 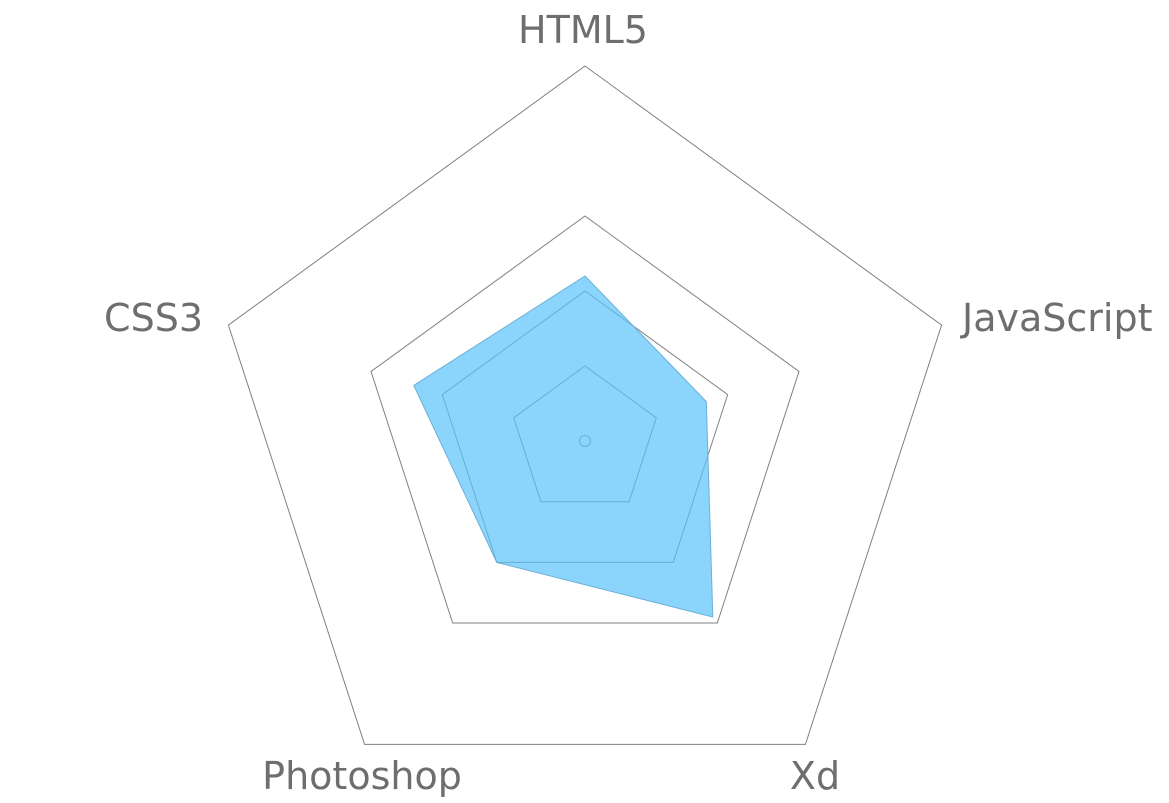 What do you see at coordinates (362, 776) in the screenshot?
I see `axis-label-photoshop: Photoshop` at bounding box center [362, 776].